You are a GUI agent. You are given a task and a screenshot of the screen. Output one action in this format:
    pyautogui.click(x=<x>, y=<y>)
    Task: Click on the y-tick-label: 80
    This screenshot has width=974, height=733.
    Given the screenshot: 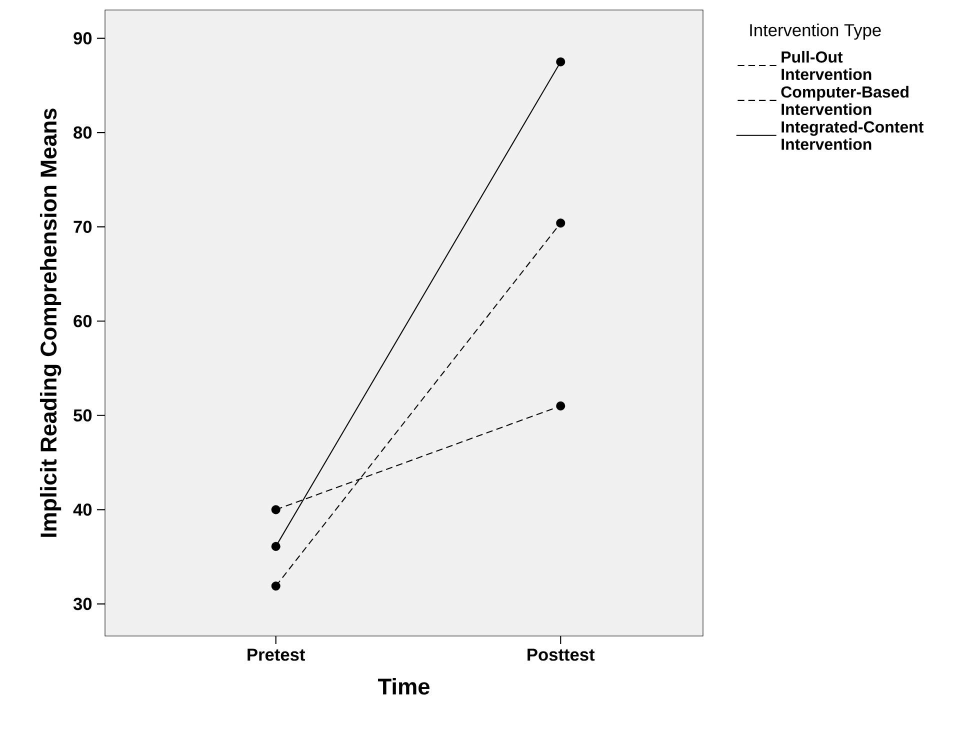 What is the action you would take?
    pyautogui.click(x=83, y=132)
    